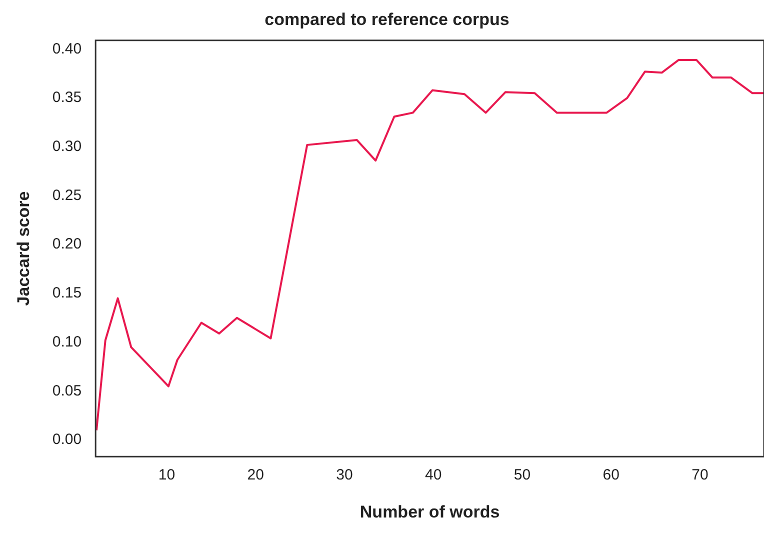  I want to click on x-axis-title: Number of words, so click(430, 512).